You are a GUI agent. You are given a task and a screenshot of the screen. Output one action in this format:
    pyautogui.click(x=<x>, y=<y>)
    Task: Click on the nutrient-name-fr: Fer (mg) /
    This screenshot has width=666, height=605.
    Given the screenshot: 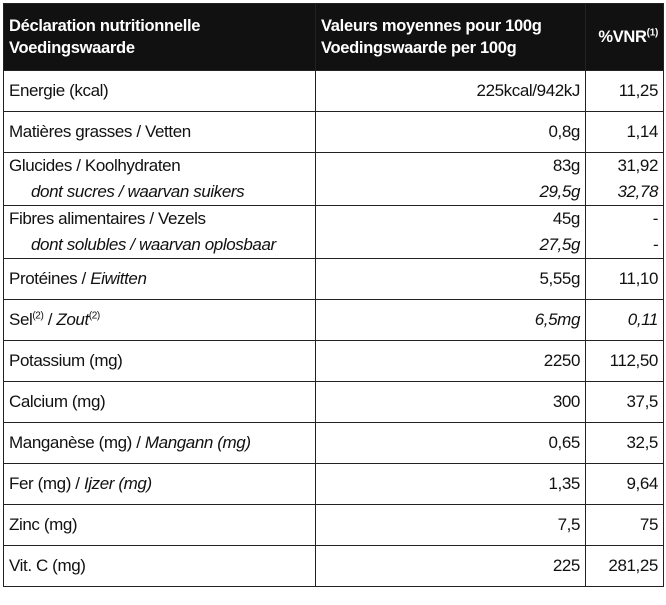 What is the action you would take?
    pyautogui.click(x=46, y=483)
    